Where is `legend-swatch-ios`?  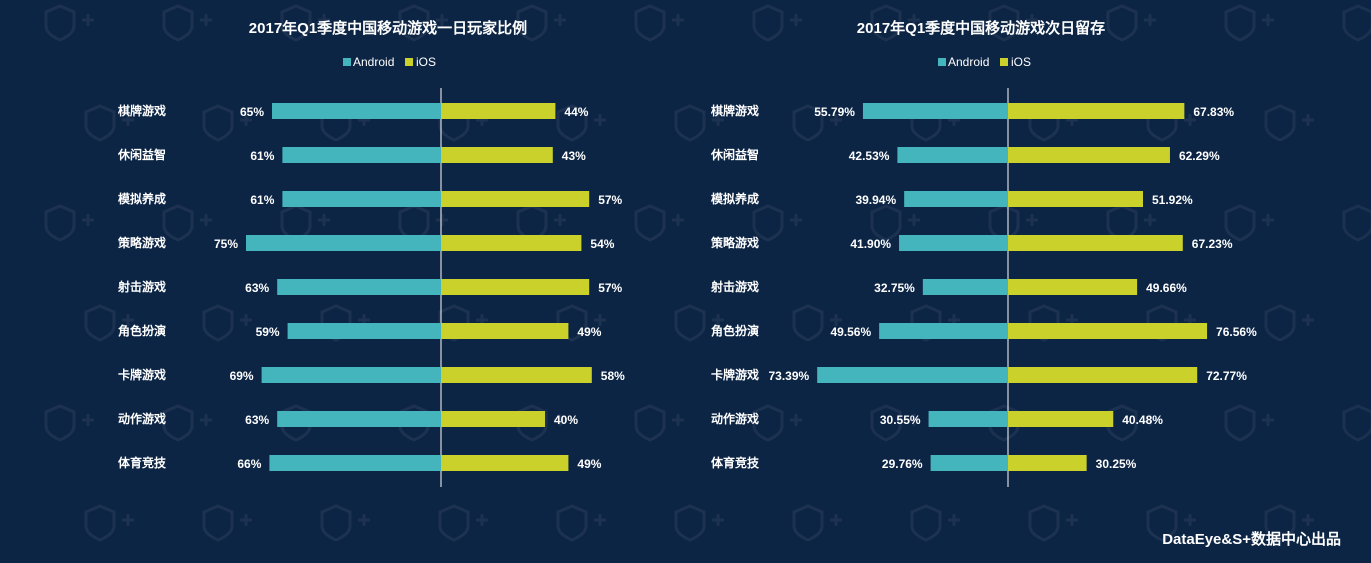 legend-swatch-ios is located at coordinates (1004, 62).